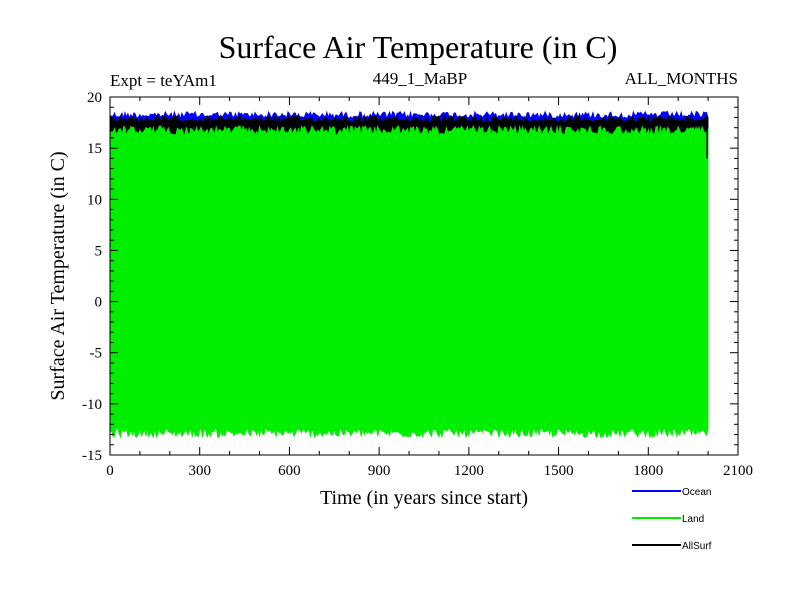  Describe the element at coordinates (96, 354) in the screenshot. I see `y-tick-label: -5` at that location.